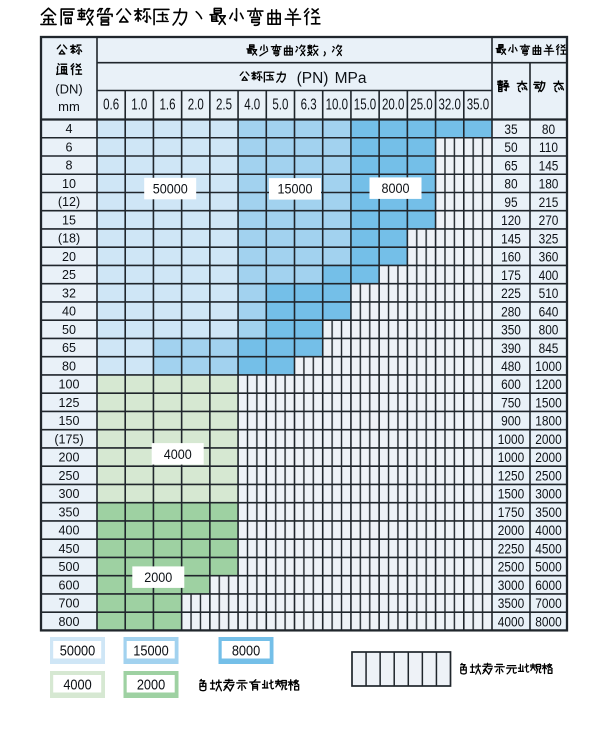 The image size is (600, 743). What do you see at coordinates (69, 274) in the screenshot?
I see `svg-text: 25` at bounding box center [69, 274].